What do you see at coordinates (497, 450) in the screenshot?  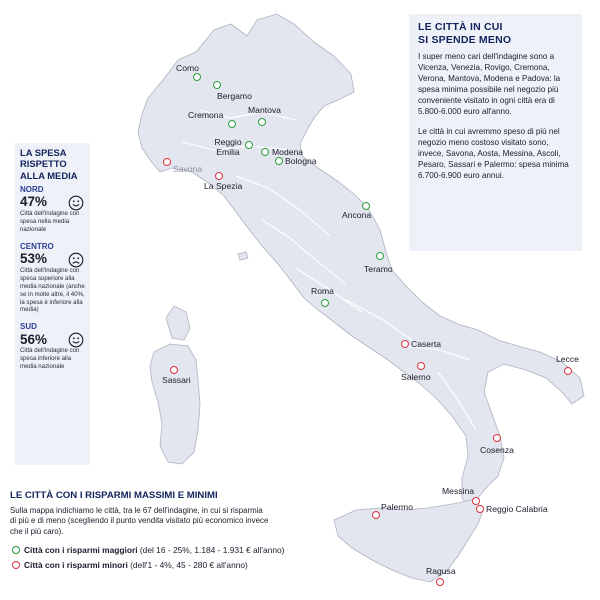 I see `city-label: Cosenza` at bounding box center [497, 450].